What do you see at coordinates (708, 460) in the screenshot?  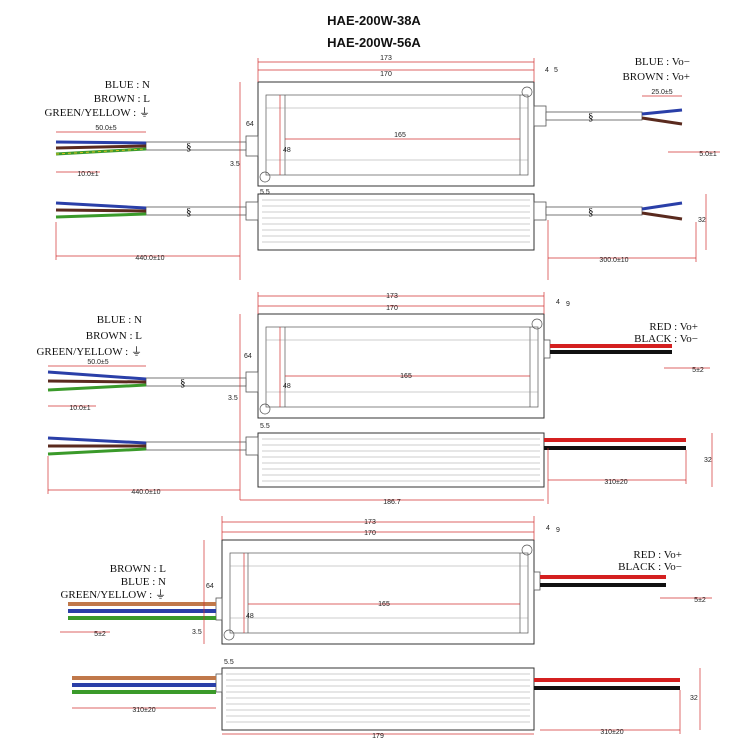 I see `dim-thickness: 32` at bounding box center [708, 460].